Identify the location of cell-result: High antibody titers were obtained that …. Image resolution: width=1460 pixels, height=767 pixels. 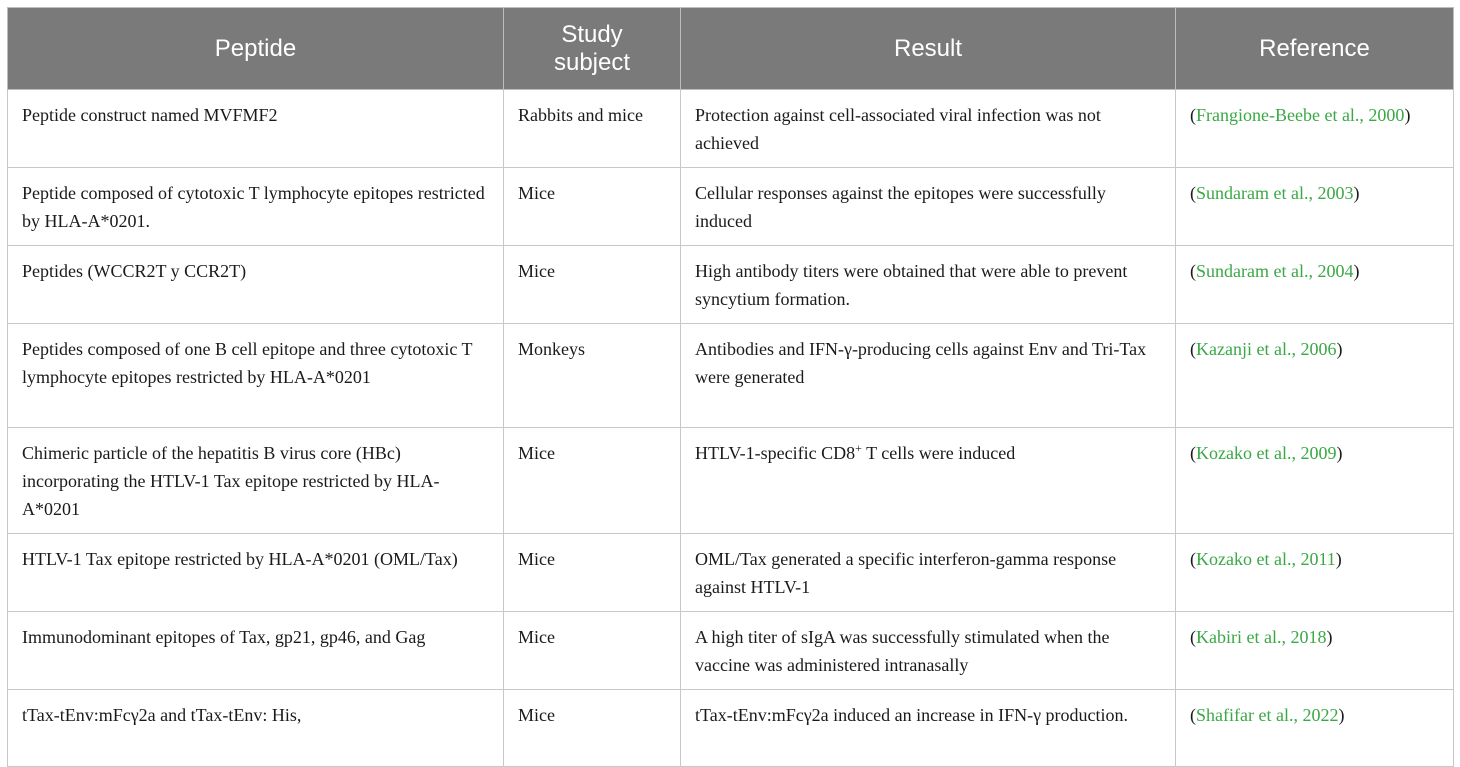
(928, 284).